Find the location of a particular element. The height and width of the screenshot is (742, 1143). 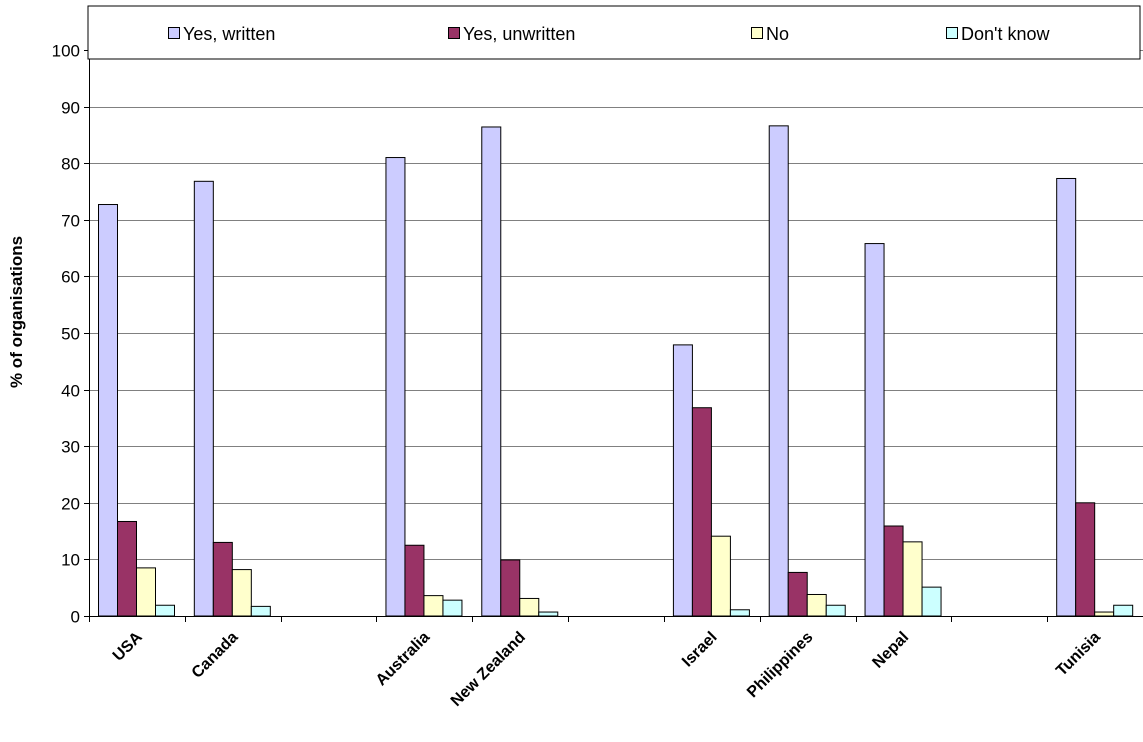

legend: Yes, written Yes, unwritten No Don't know is located at coordinates (614, 32).